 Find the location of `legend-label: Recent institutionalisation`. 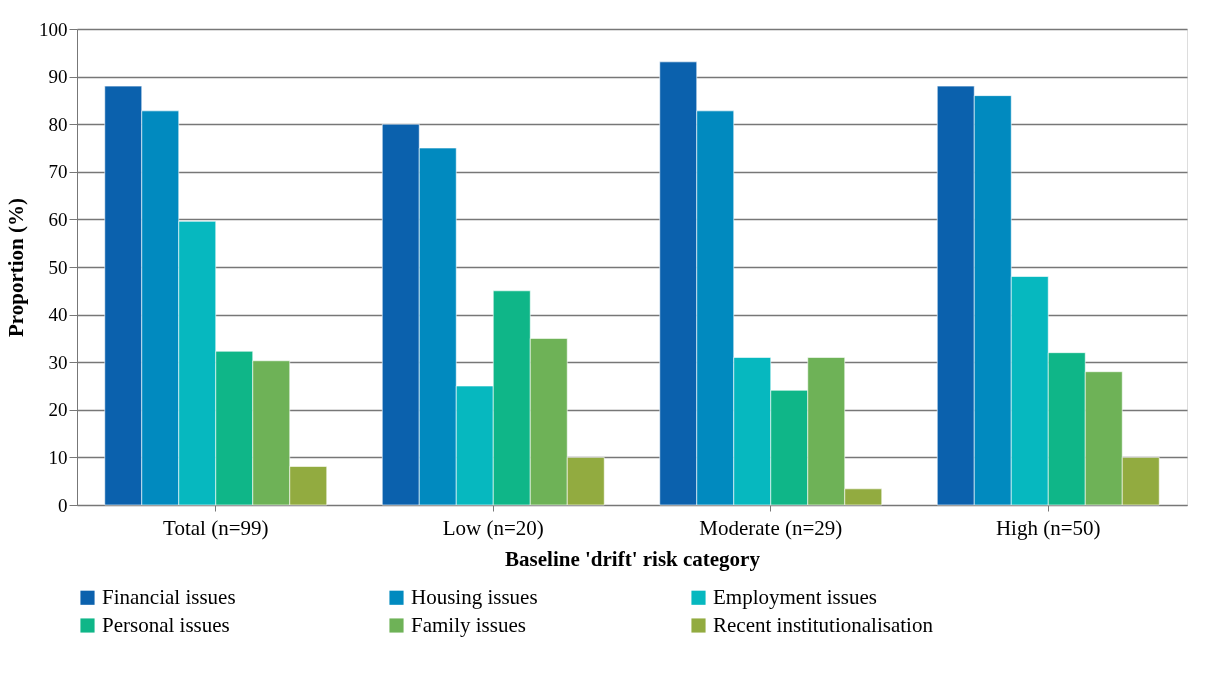

legend-label: Recent institutionalisation is located at coordinates (823, 624).